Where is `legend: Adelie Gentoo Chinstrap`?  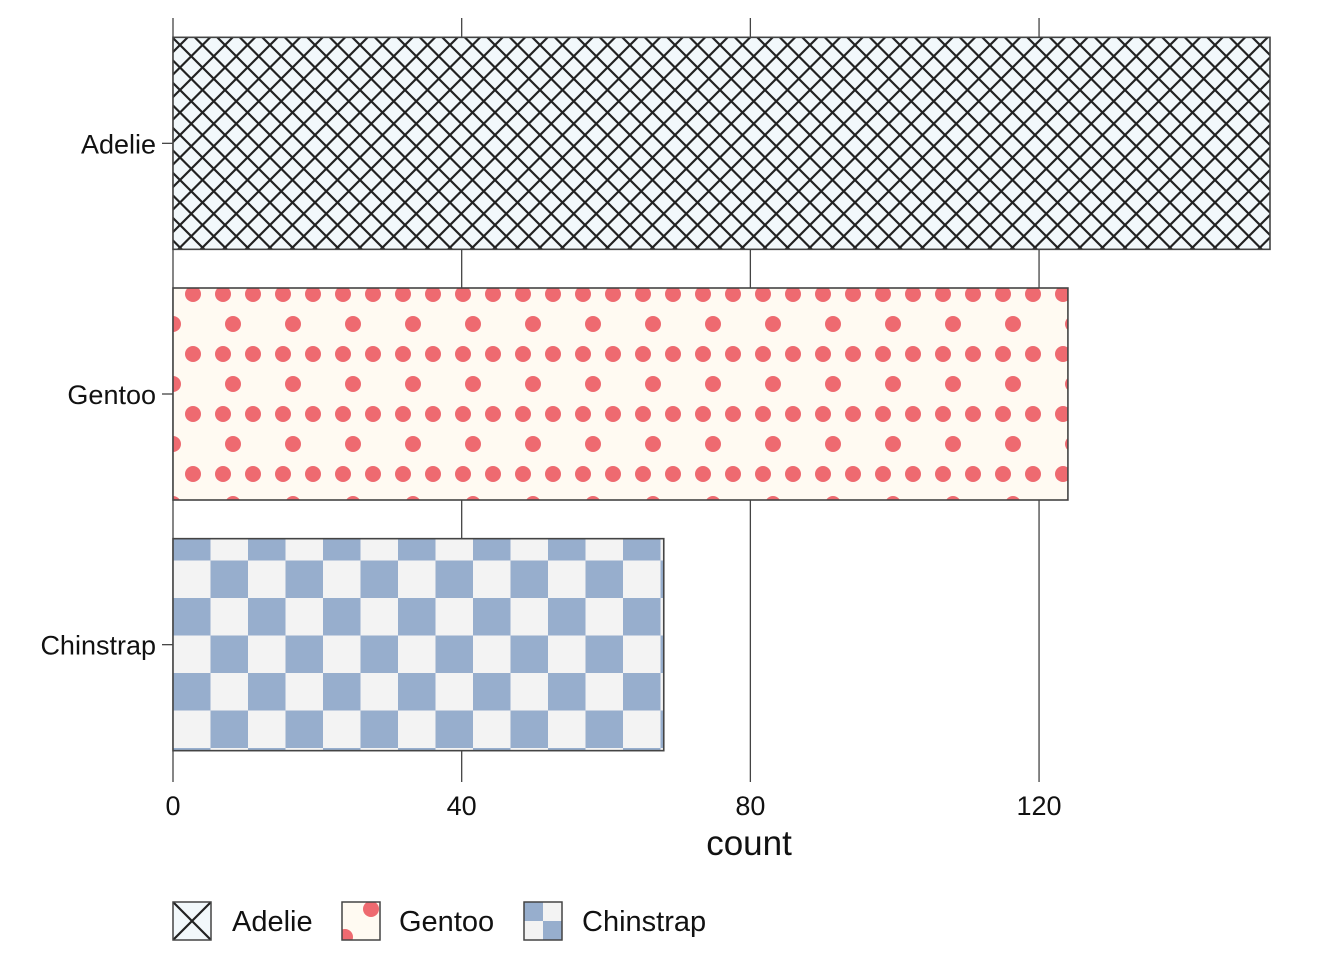
legend: Adelie Gentoo Chinstrap is located at coordinates (439, 921).